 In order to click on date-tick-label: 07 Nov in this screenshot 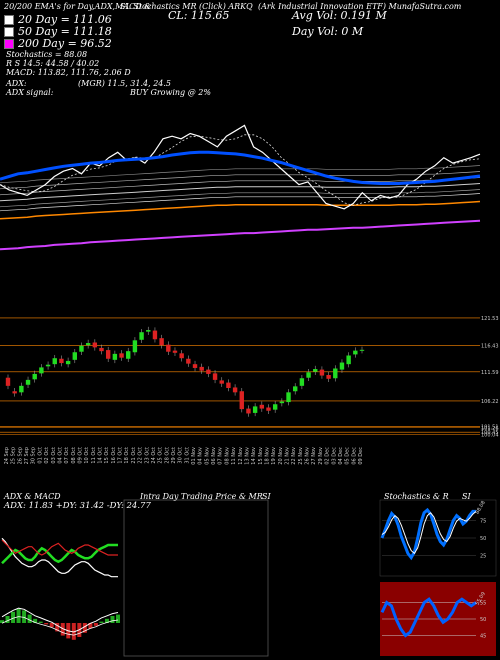, I will do `click(221, 456)`.